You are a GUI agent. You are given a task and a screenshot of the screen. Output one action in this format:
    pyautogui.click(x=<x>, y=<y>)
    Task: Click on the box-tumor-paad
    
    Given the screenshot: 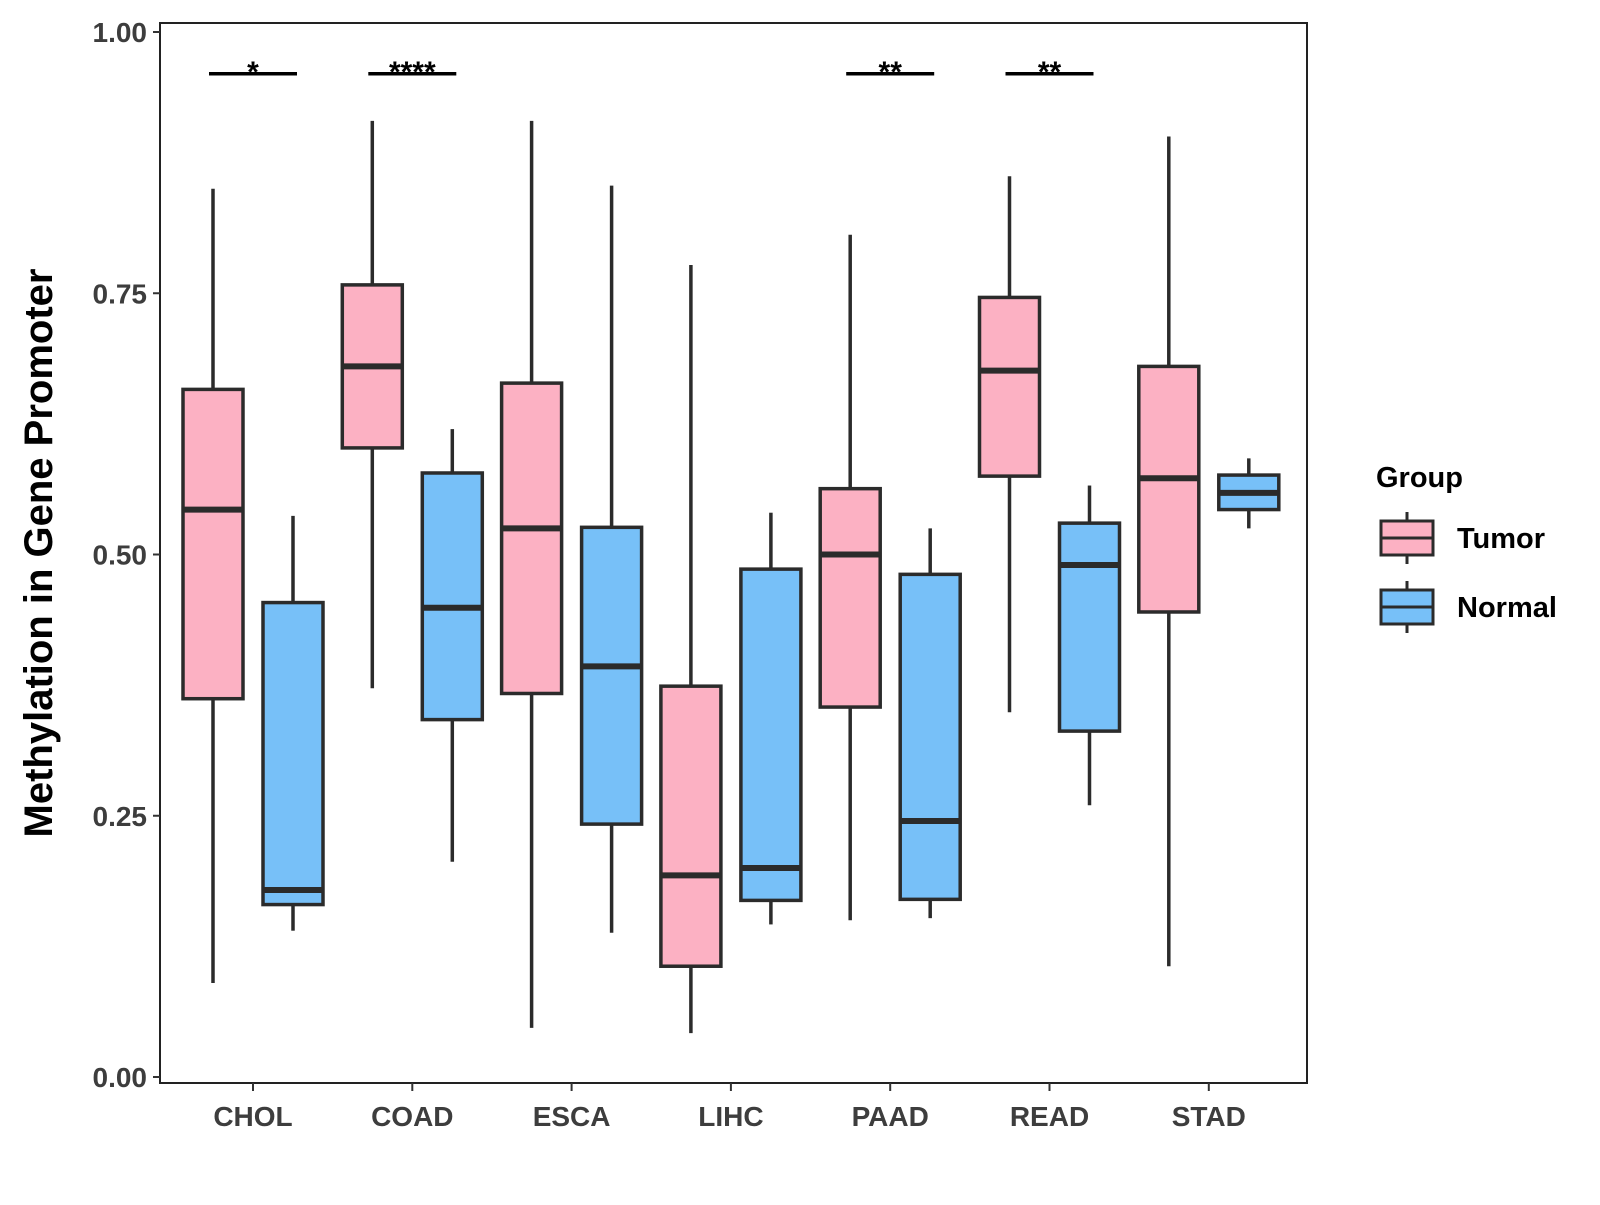 What is the action you would take?
    pyautogui.click(x=850, y=577)
    